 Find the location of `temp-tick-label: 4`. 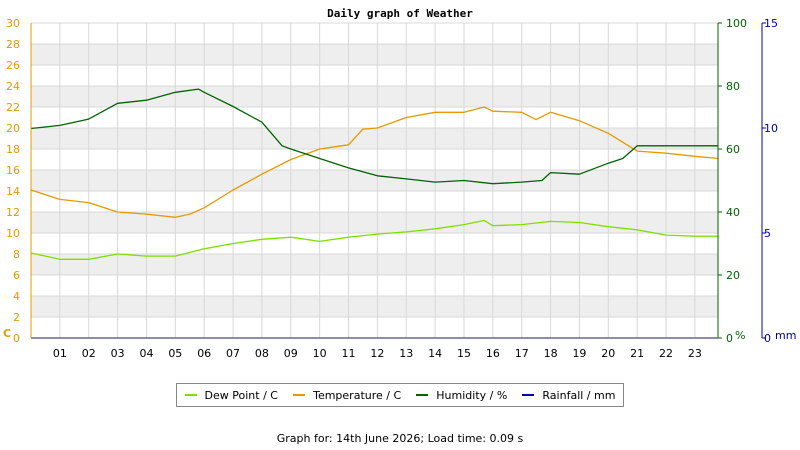

temp-tick-label: 4 is located at coordinates (16, 296).